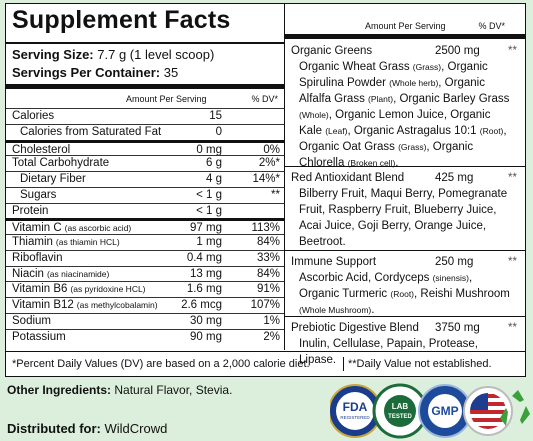 The image size is (533, 441). I want to click on blend-amount: 3750 mg, so click(457, 328).